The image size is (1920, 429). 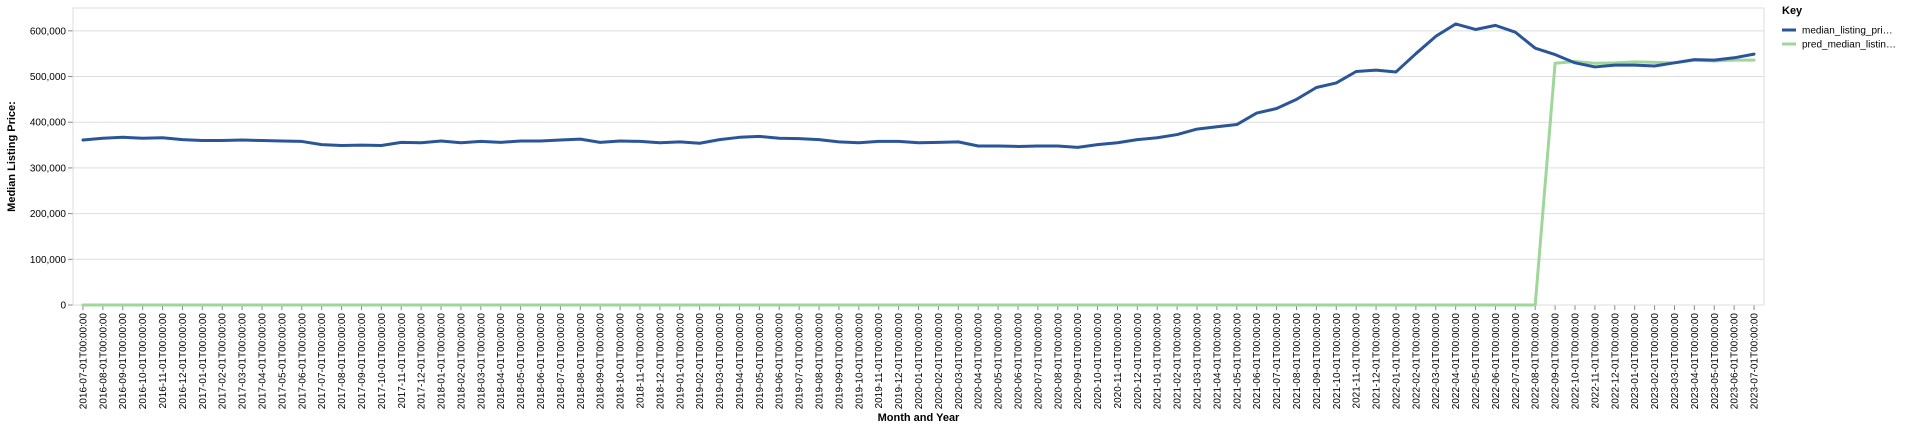 What do you see at coordinates (1297, 361) in the screenshot?
I see `x-tick-label: 2021-08-01T00:00:00` at bounding box center [1297, 361].